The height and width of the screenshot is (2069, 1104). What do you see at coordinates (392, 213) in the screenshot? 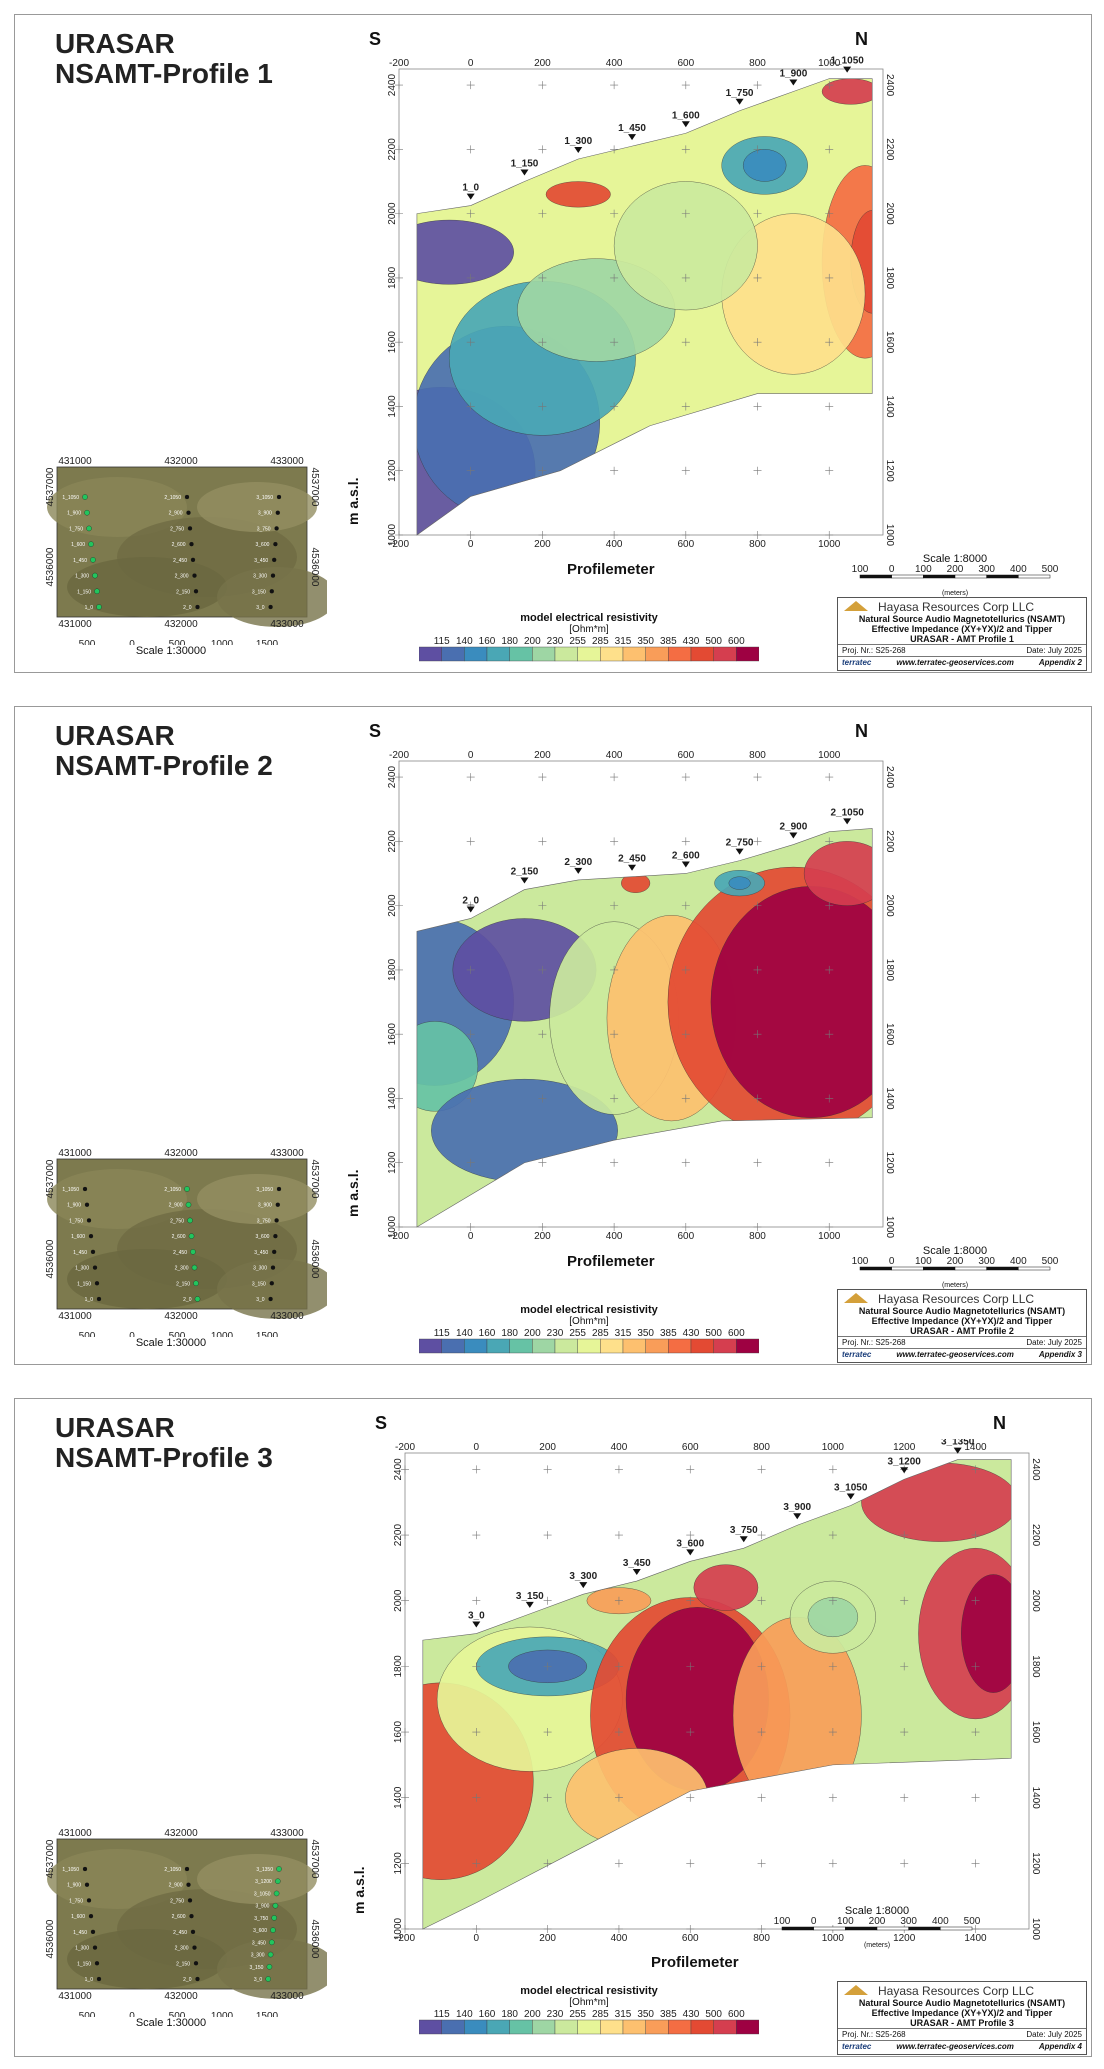
I see `y-tick-label-left: 2000` at bounding box center [392, 213].